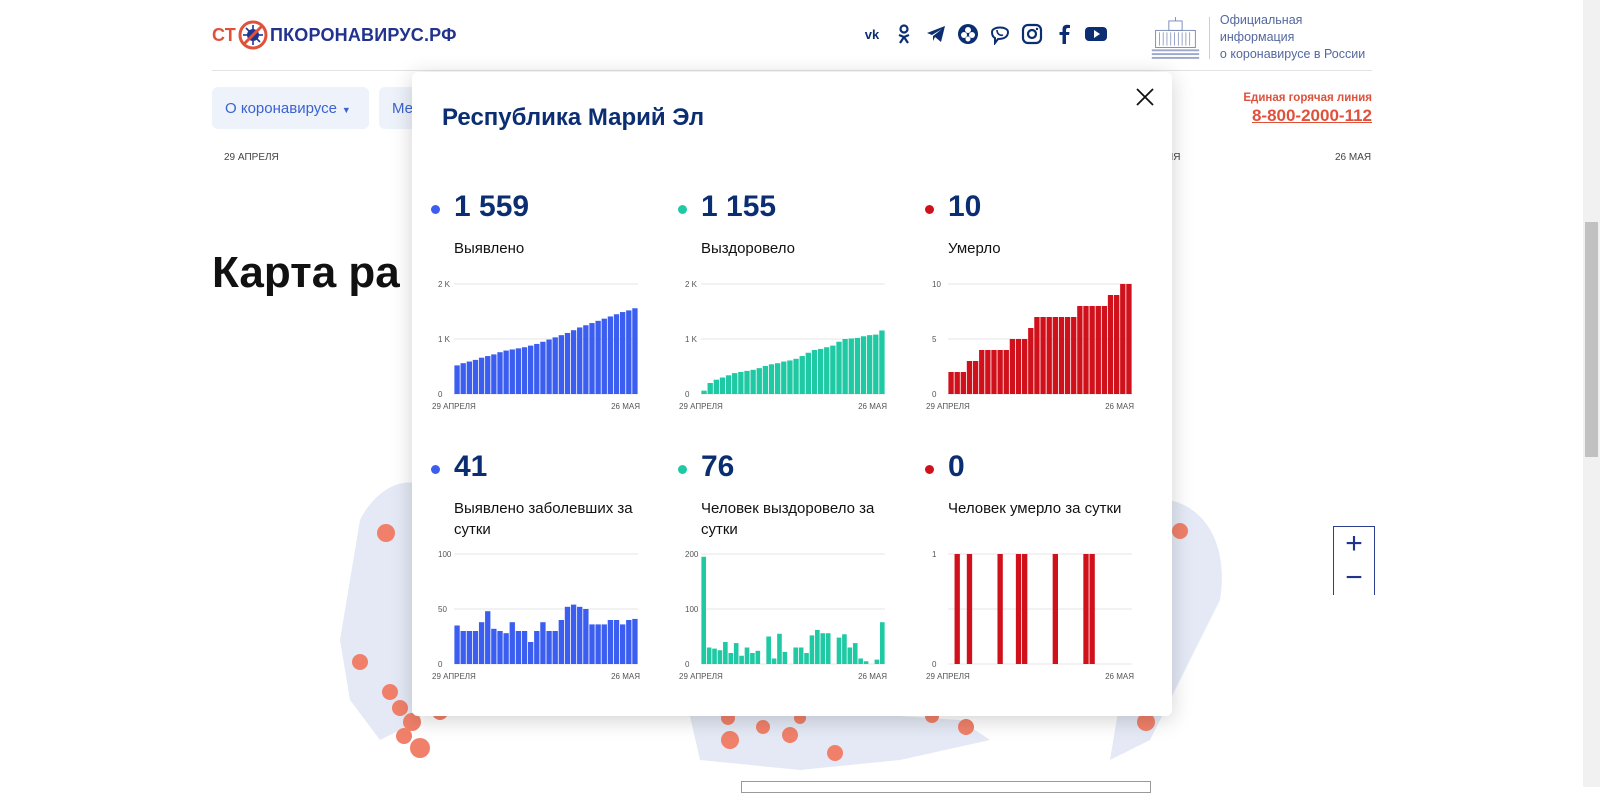 The width and height of the screenshot is (1600, 793). Describe the element at coordinates (224, 34) in the screenshot. I see `logo-text-part1: СТ` at that location.